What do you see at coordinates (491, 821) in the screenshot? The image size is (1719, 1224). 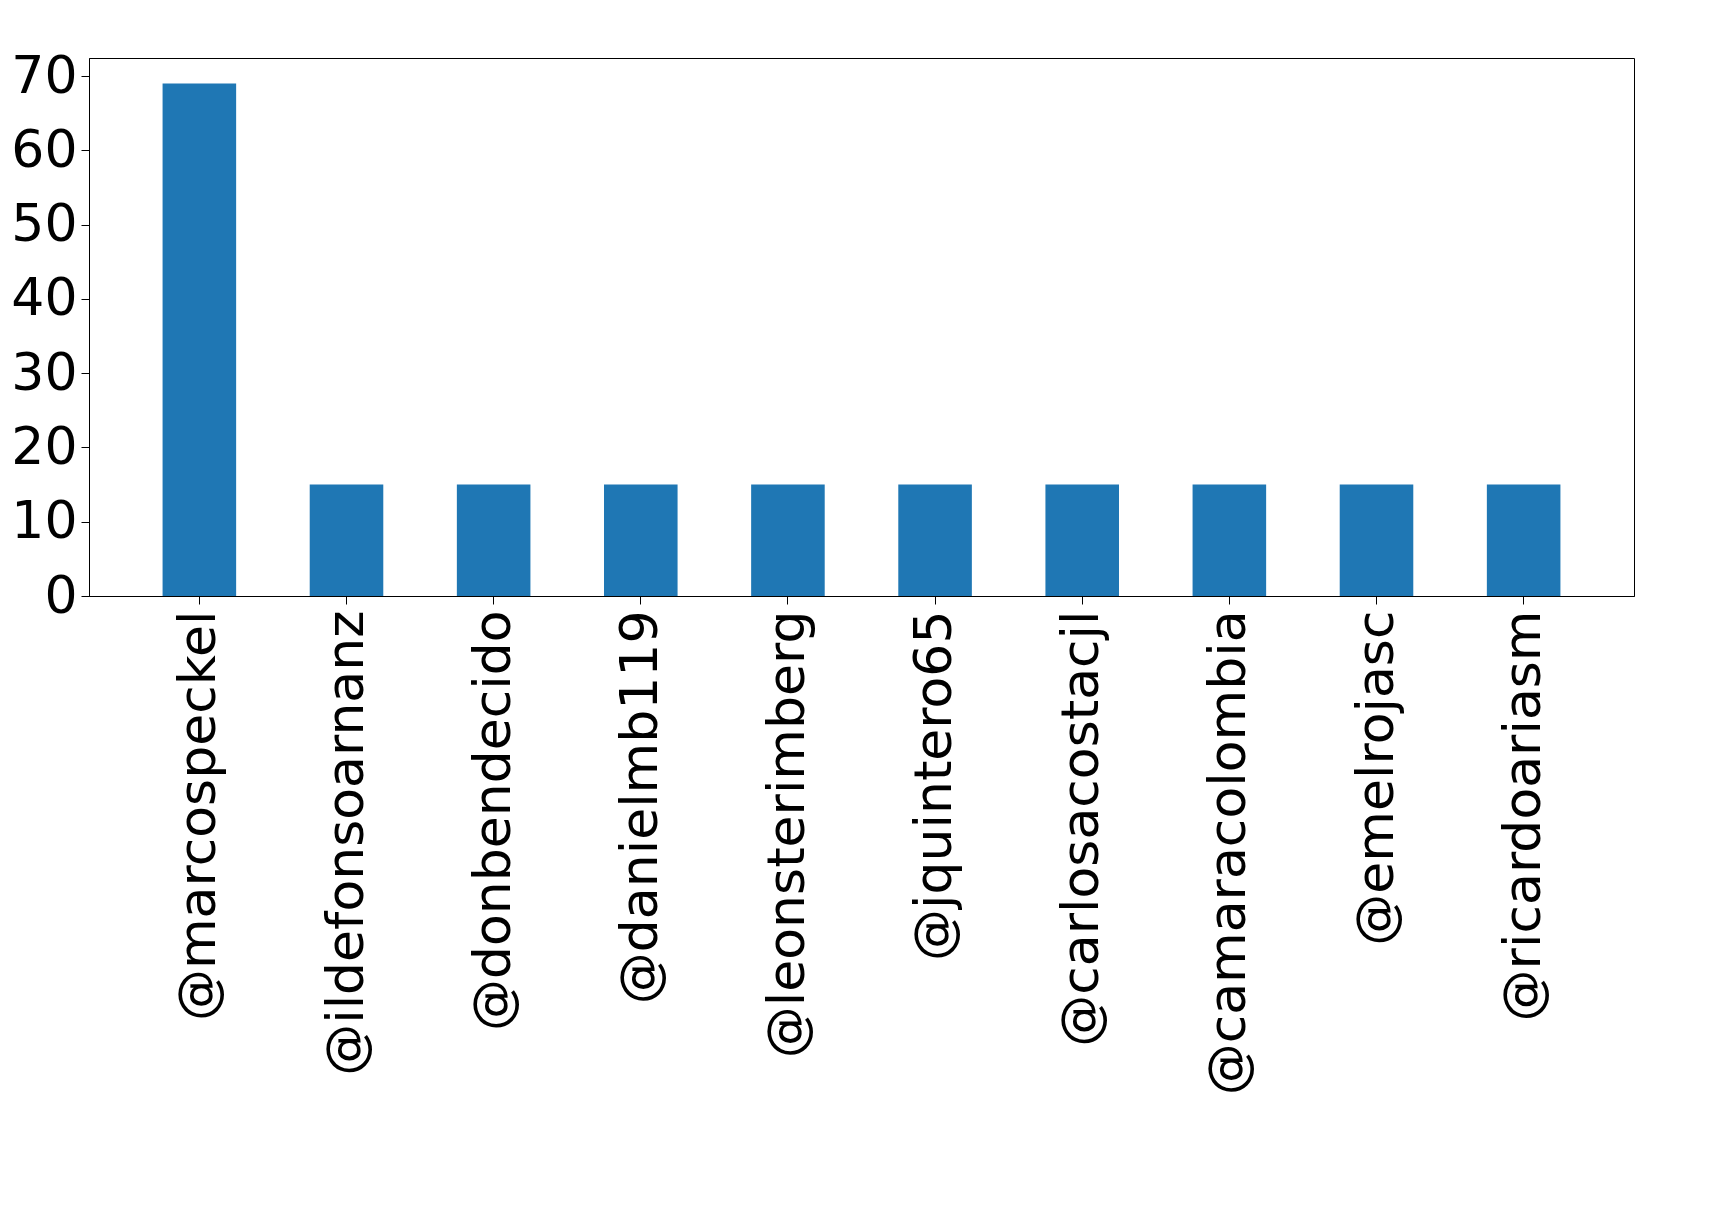 I see `x-tick-label: @donbendecido` at bounding box center [491, 821].